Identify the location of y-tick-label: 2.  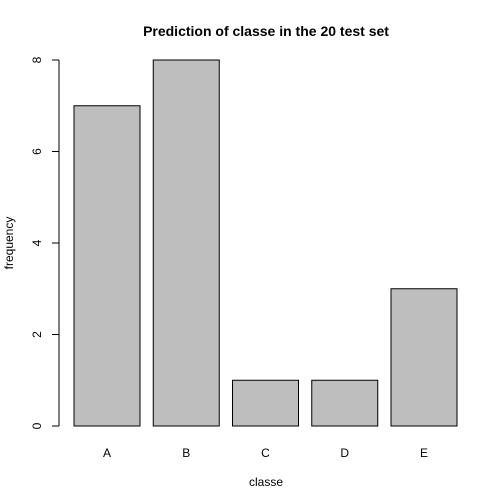
(37, 334).